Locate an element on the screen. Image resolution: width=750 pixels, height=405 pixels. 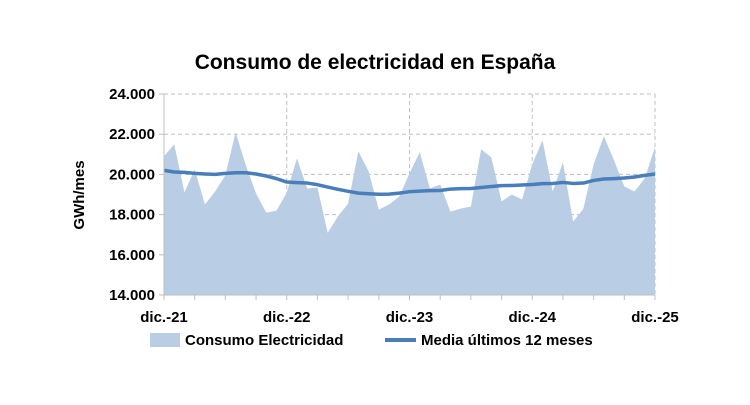
x-tick-label: dic.-24 is located at coordinates (532, 317).